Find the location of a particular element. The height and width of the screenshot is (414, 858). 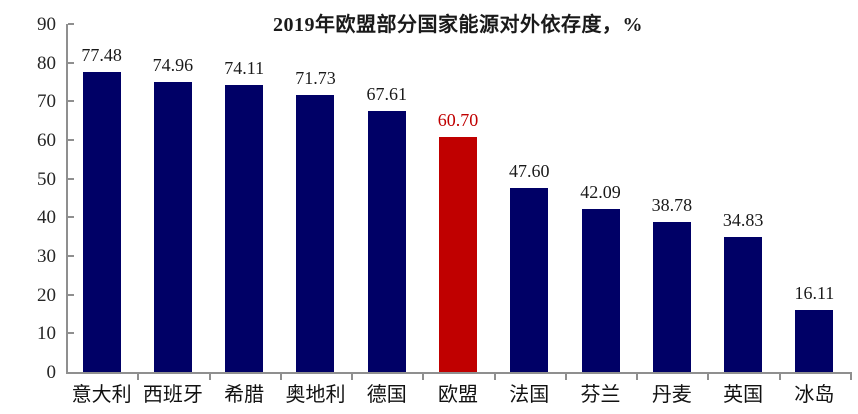

x-category-label: 欧盟 is located at coordinates (458, 395).